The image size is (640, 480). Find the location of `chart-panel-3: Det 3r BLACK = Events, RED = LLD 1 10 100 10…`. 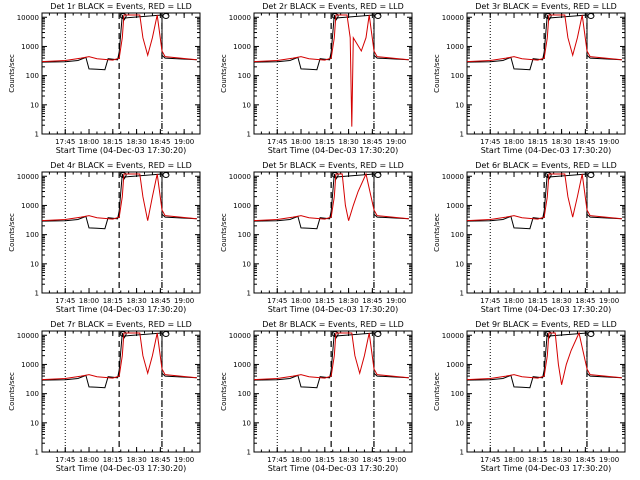

chart-panel-3: Det 3r BLACK = Events, RED = LLD 1 10 100 10… is located at coordinates (529, 78).